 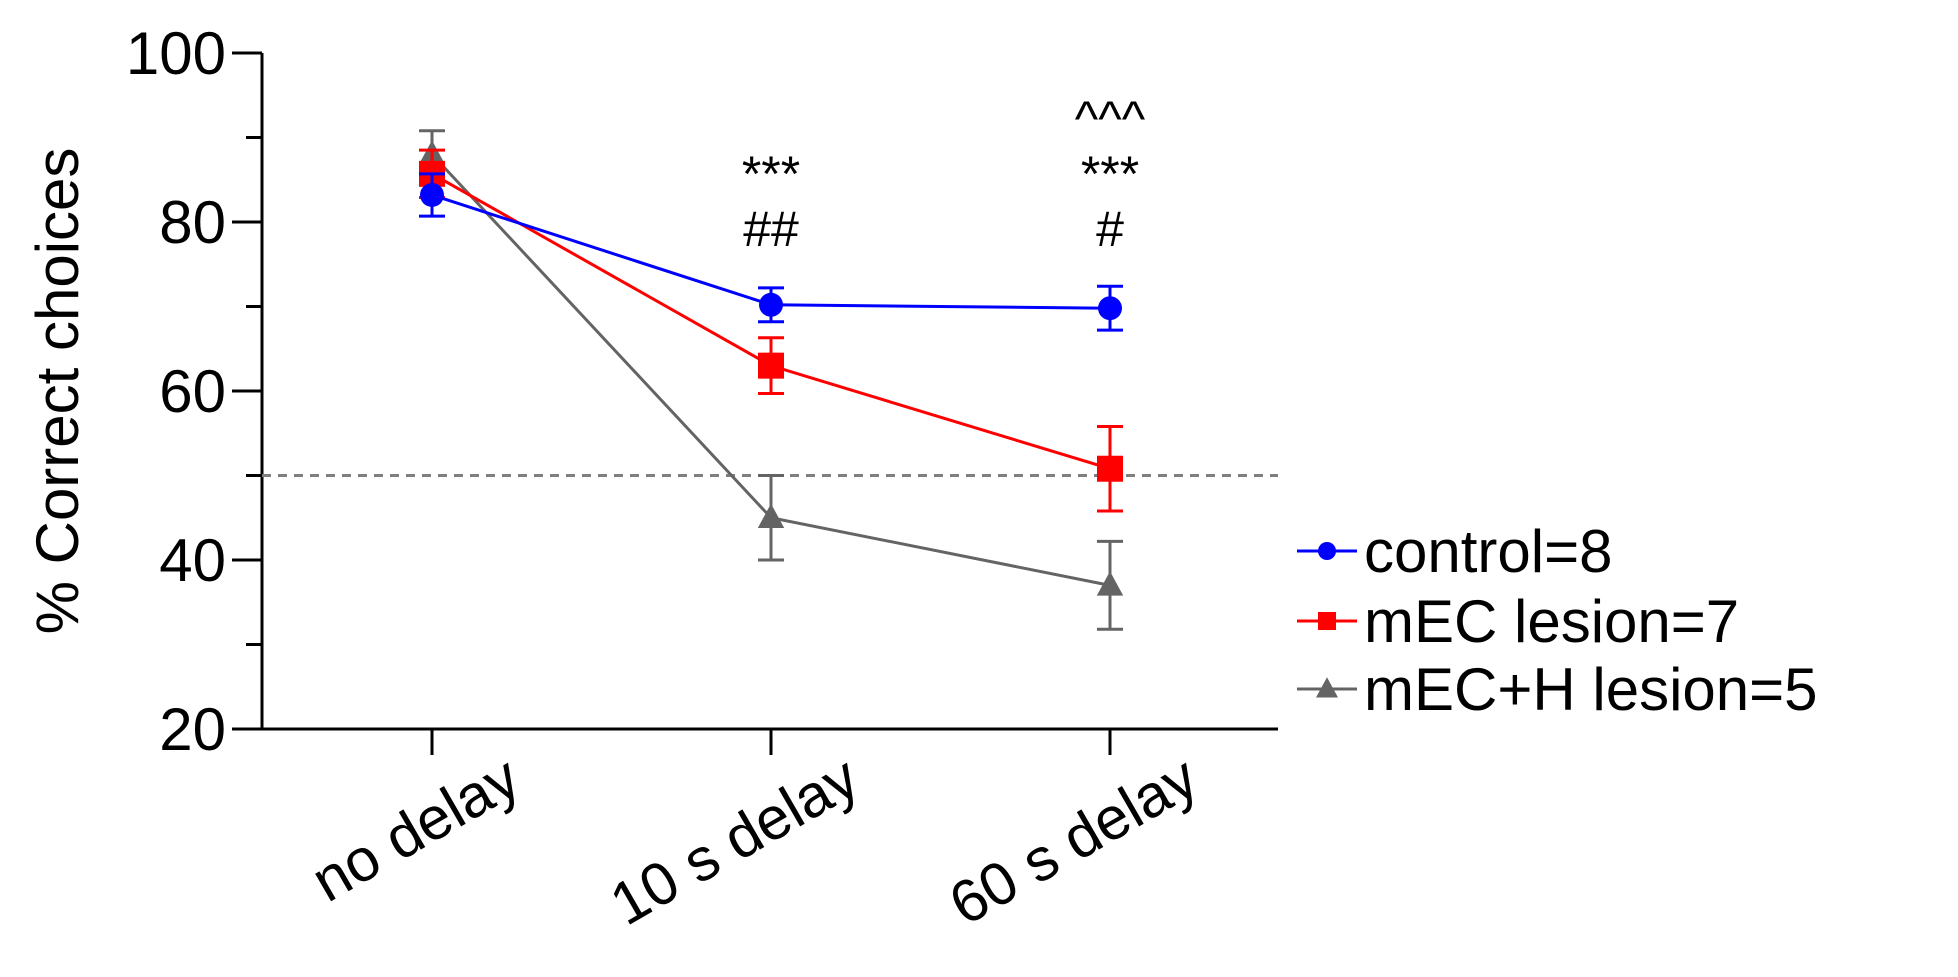 What do you see at coordinates (1488, 551) in the screenshot?
I see `legend-label: control=8` at bounding box center [1488, 551].